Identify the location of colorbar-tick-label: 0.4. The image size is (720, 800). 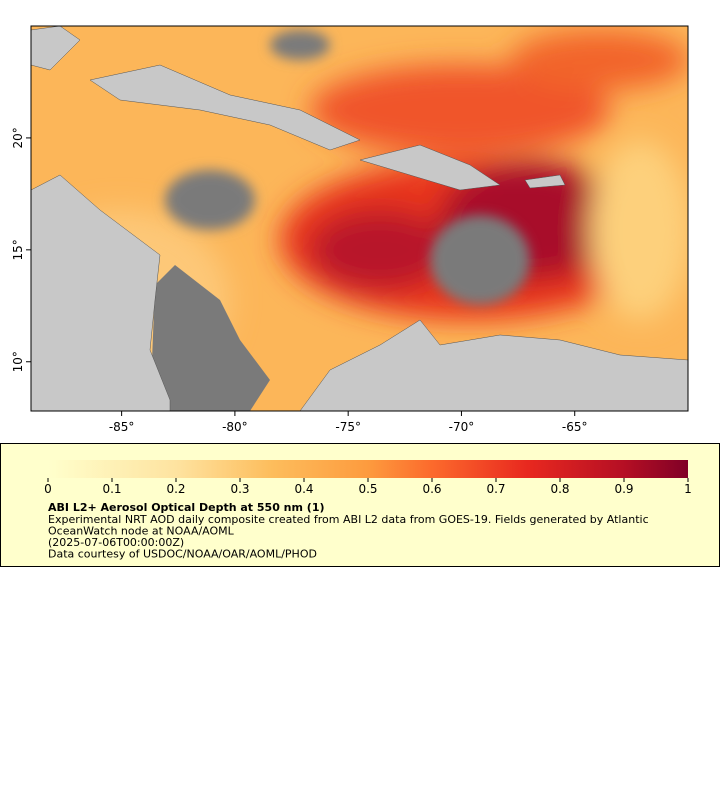
(303, 489).